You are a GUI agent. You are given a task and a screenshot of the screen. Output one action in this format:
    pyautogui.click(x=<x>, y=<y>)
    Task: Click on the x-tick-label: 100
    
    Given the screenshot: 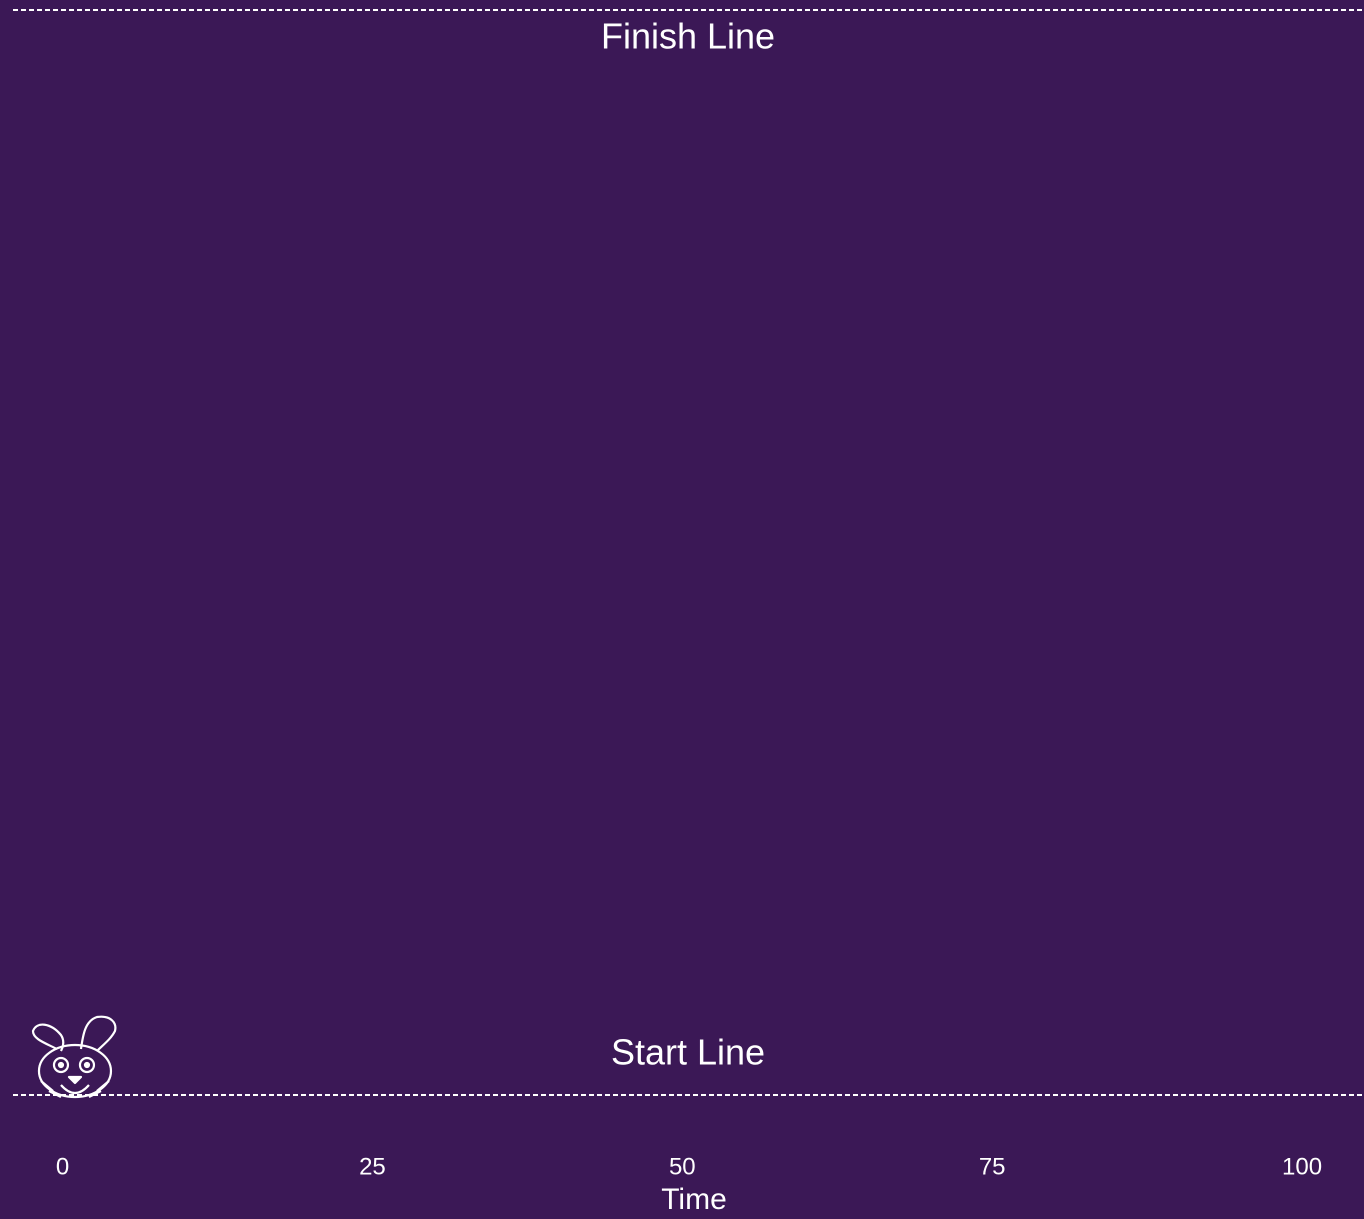 What is the action you would take?
    pyautogui.click(x=1302, y=1166)
    